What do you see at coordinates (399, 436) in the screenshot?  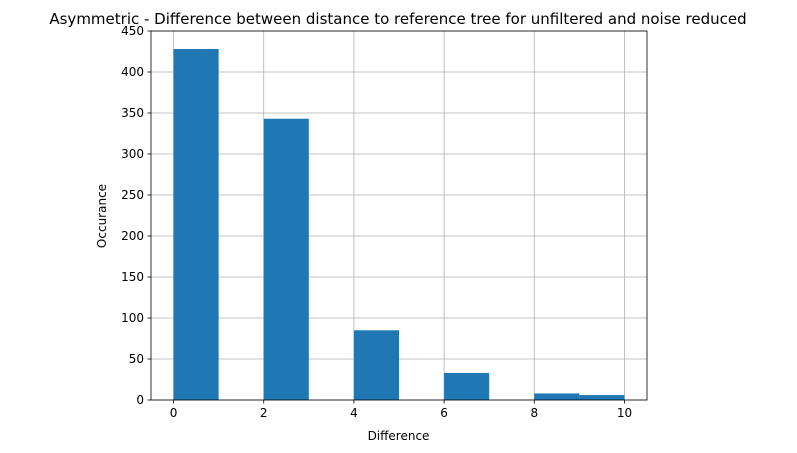 I see `x-axis-label: Difference` at bounding box center [399, 436].